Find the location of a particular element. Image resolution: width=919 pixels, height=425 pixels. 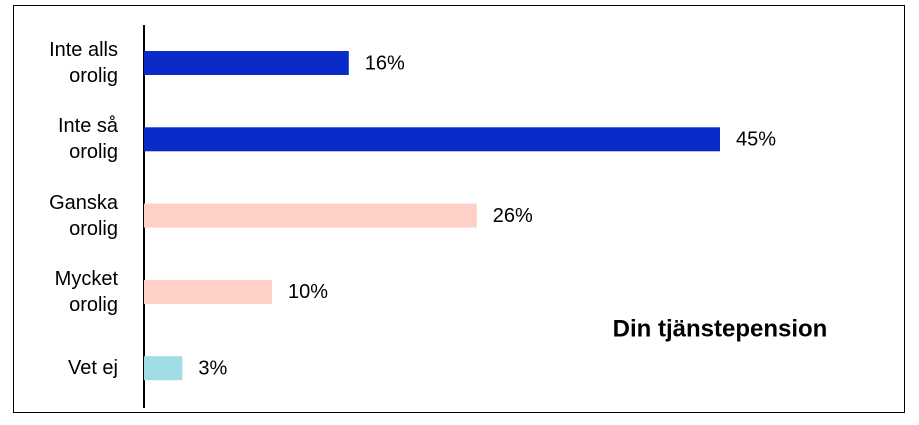

category-label: Ganska orolig is located at coordinates (83, 215).